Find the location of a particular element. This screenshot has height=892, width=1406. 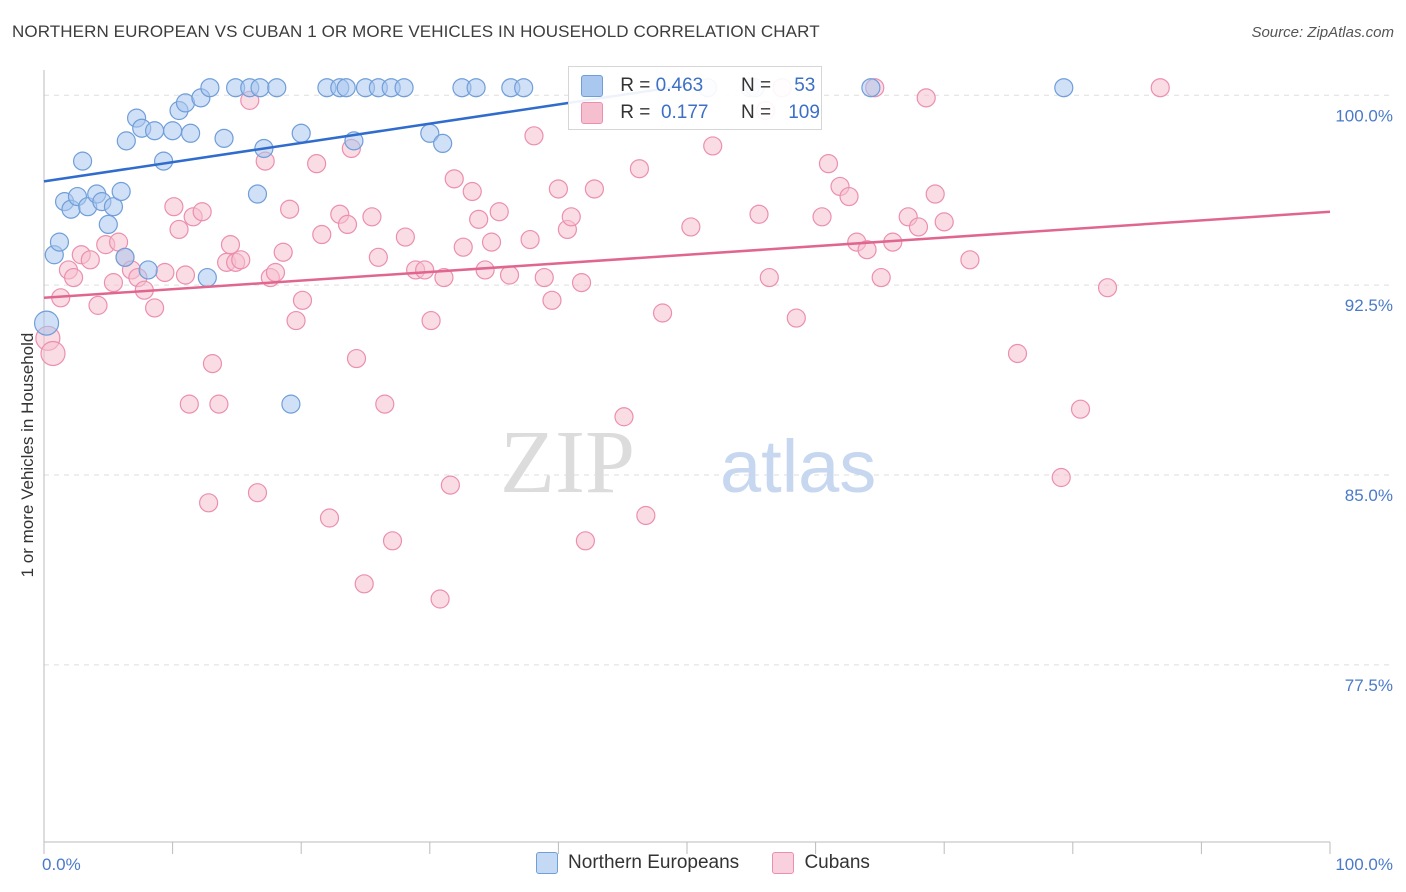

correlation-legend: R = 0.463 N = 53 R = 0.177 N = 109 is located at coordinates (695, 98).